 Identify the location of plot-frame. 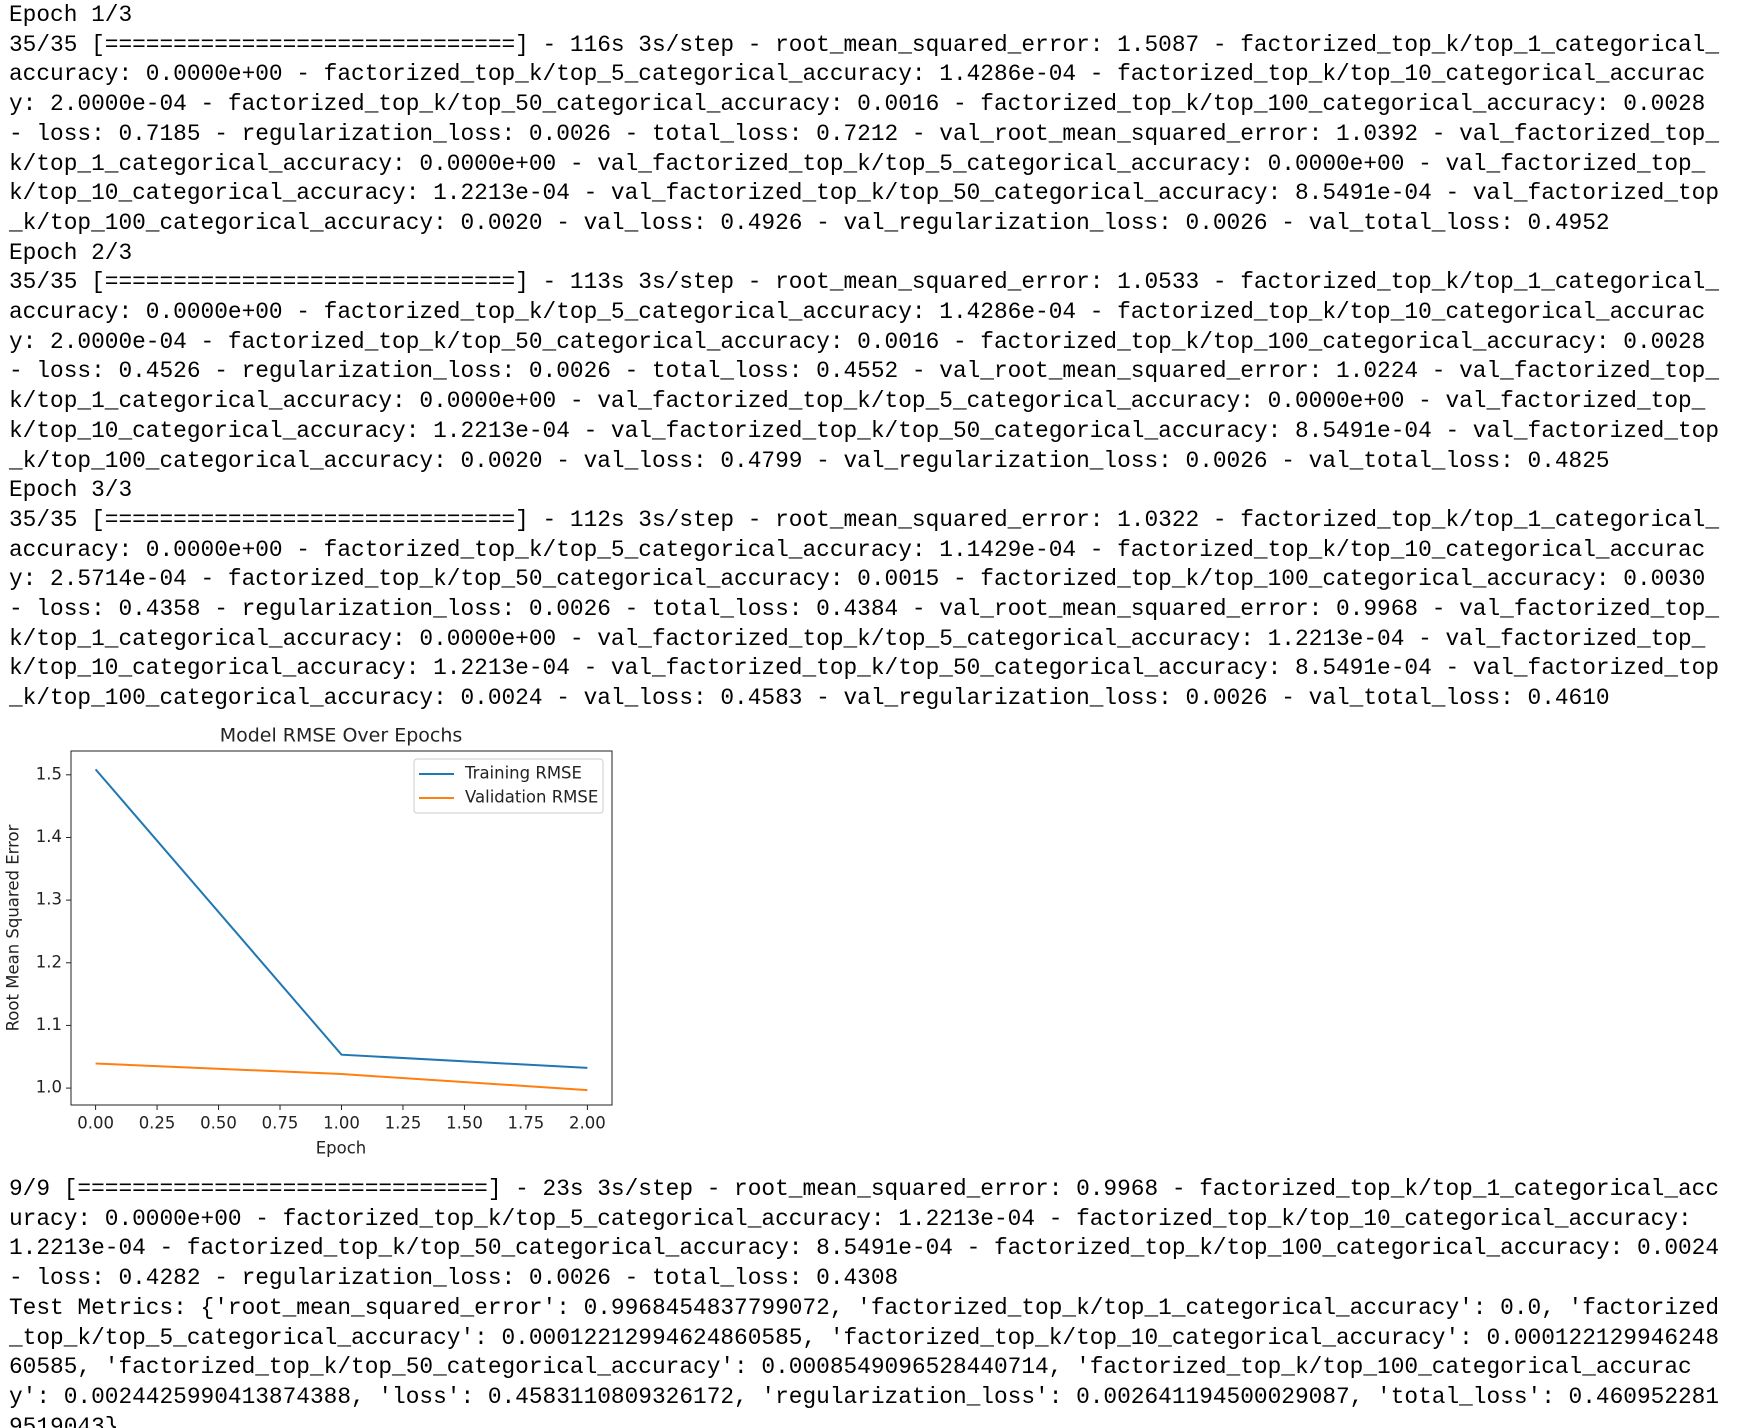
(341, 928).